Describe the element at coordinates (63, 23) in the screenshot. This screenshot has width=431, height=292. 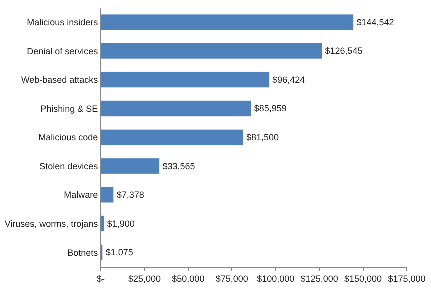
I see `y-tick-label: Malicious insiders` at that location.